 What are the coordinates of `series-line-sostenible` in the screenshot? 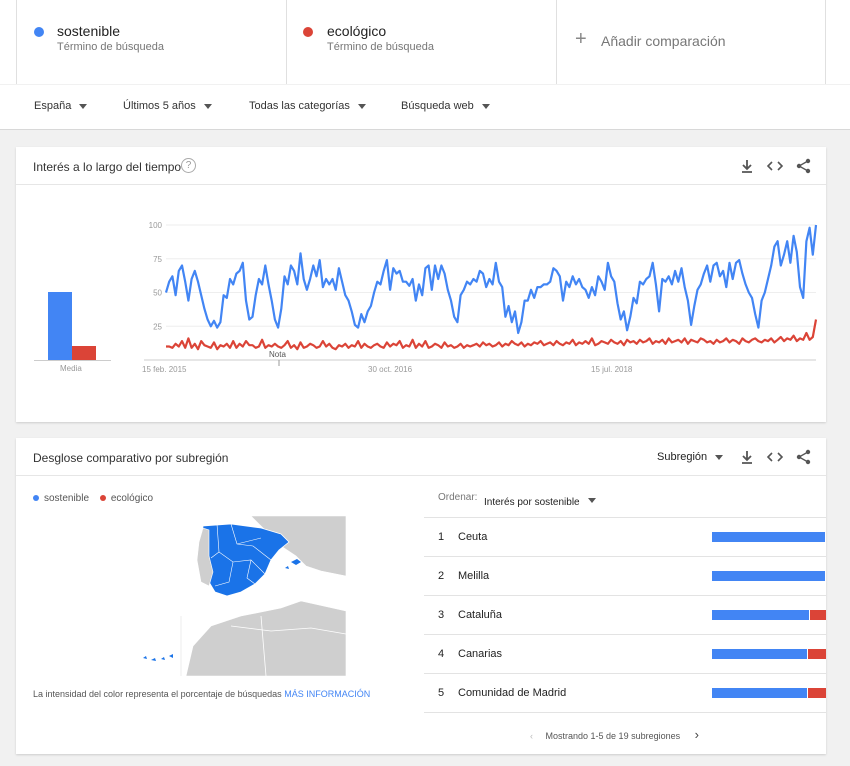 It's located at (491, 279).